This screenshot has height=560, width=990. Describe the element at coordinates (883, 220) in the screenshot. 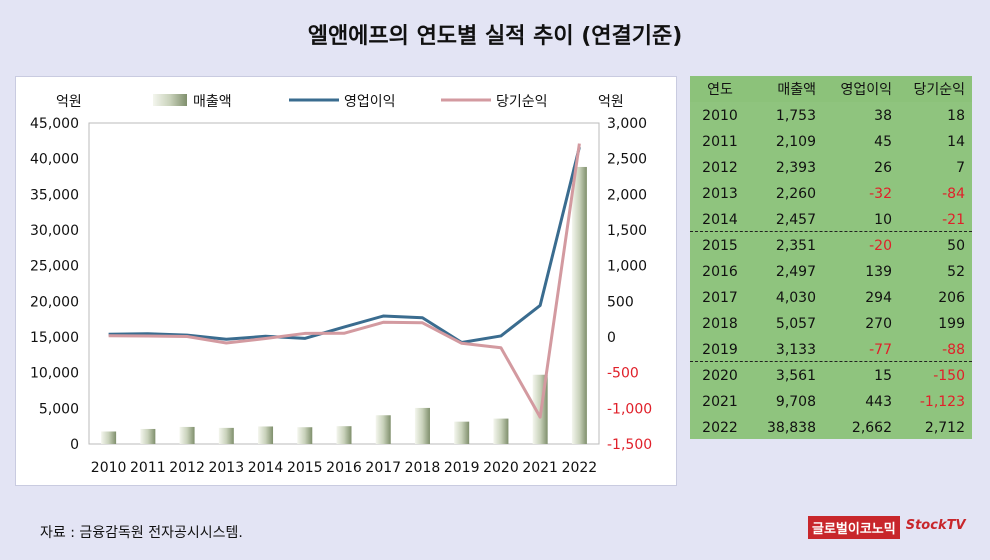

I see `table-cell-op: 10` at that location.